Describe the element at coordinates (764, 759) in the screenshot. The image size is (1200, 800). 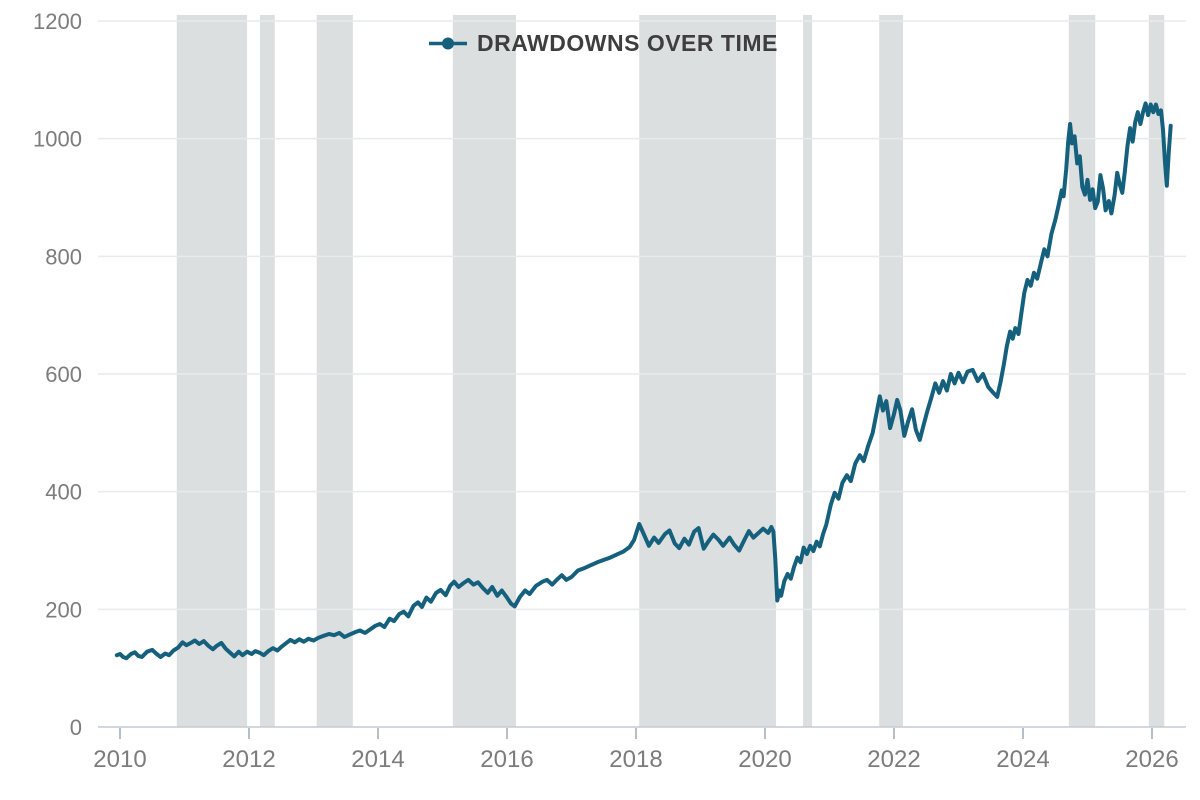
I see `x-tick-label-2020: 2020` at that location.